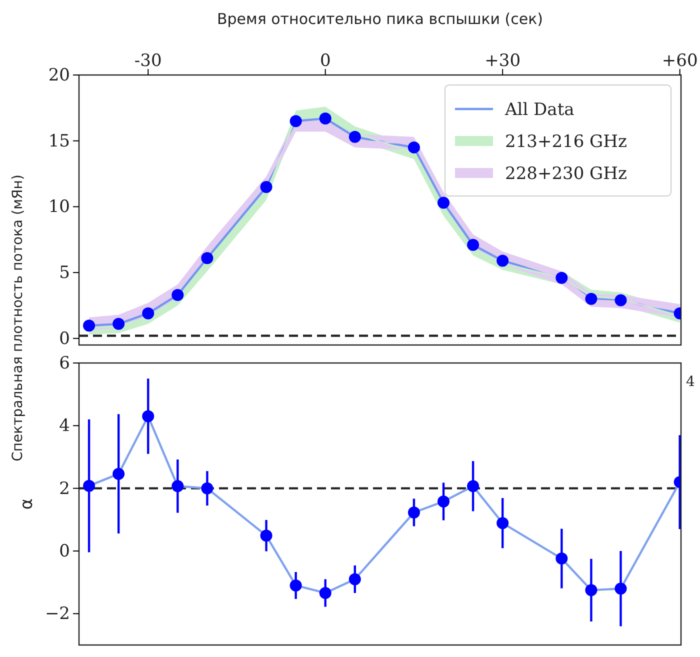 This screenshot has width=700, height=657. I want to click on x-tick-label: -30, so click(148, 61).